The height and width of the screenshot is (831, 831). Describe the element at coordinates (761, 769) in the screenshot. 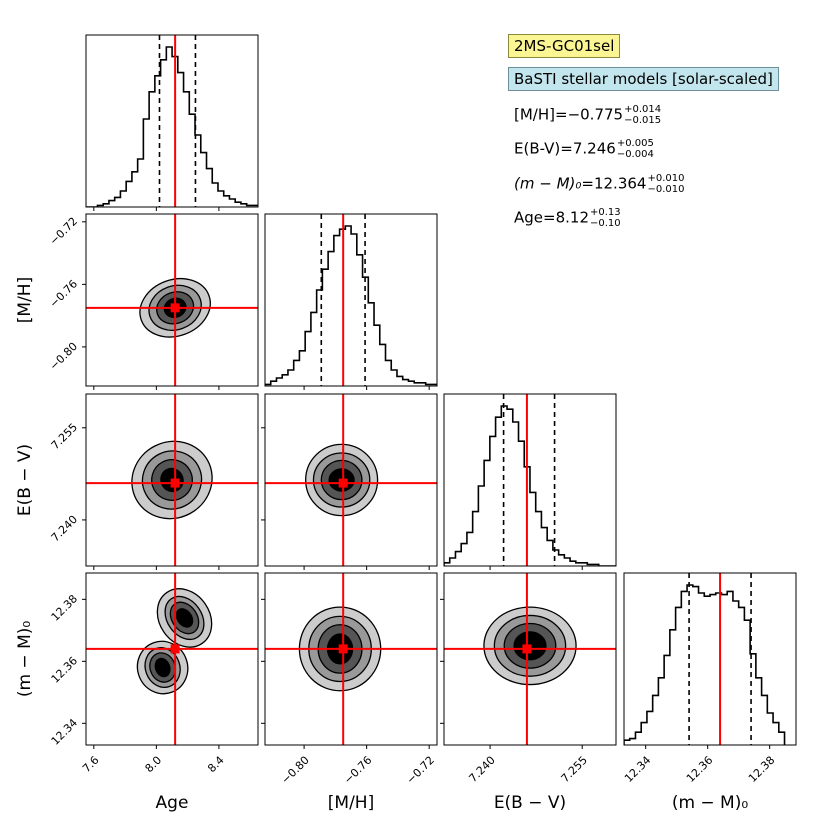

I see `x-tick-label-dm: 12.38` at that location.